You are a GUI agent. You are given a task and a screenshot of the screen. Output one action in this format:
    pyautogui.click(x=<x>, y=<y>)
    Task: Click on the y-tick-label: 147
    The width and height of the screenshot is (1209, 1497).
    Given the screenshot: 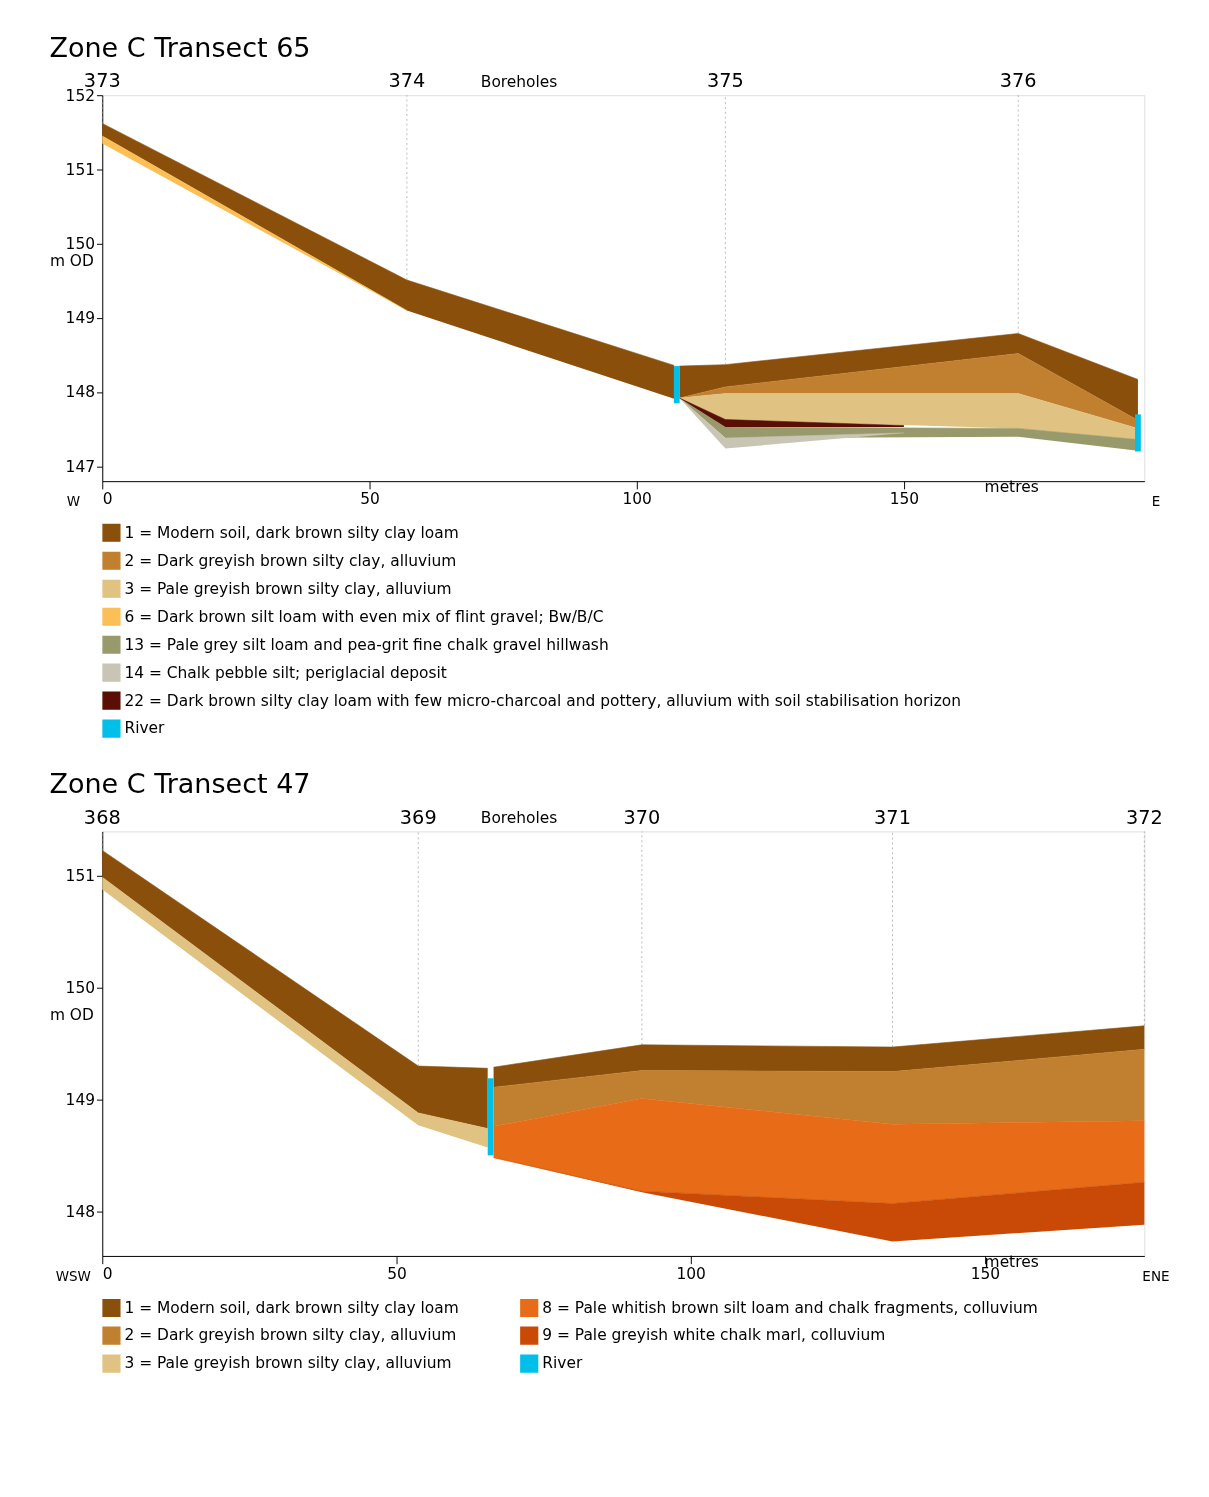 What is the action you would take?
    pyautogui.click(x=80, y=466)
    